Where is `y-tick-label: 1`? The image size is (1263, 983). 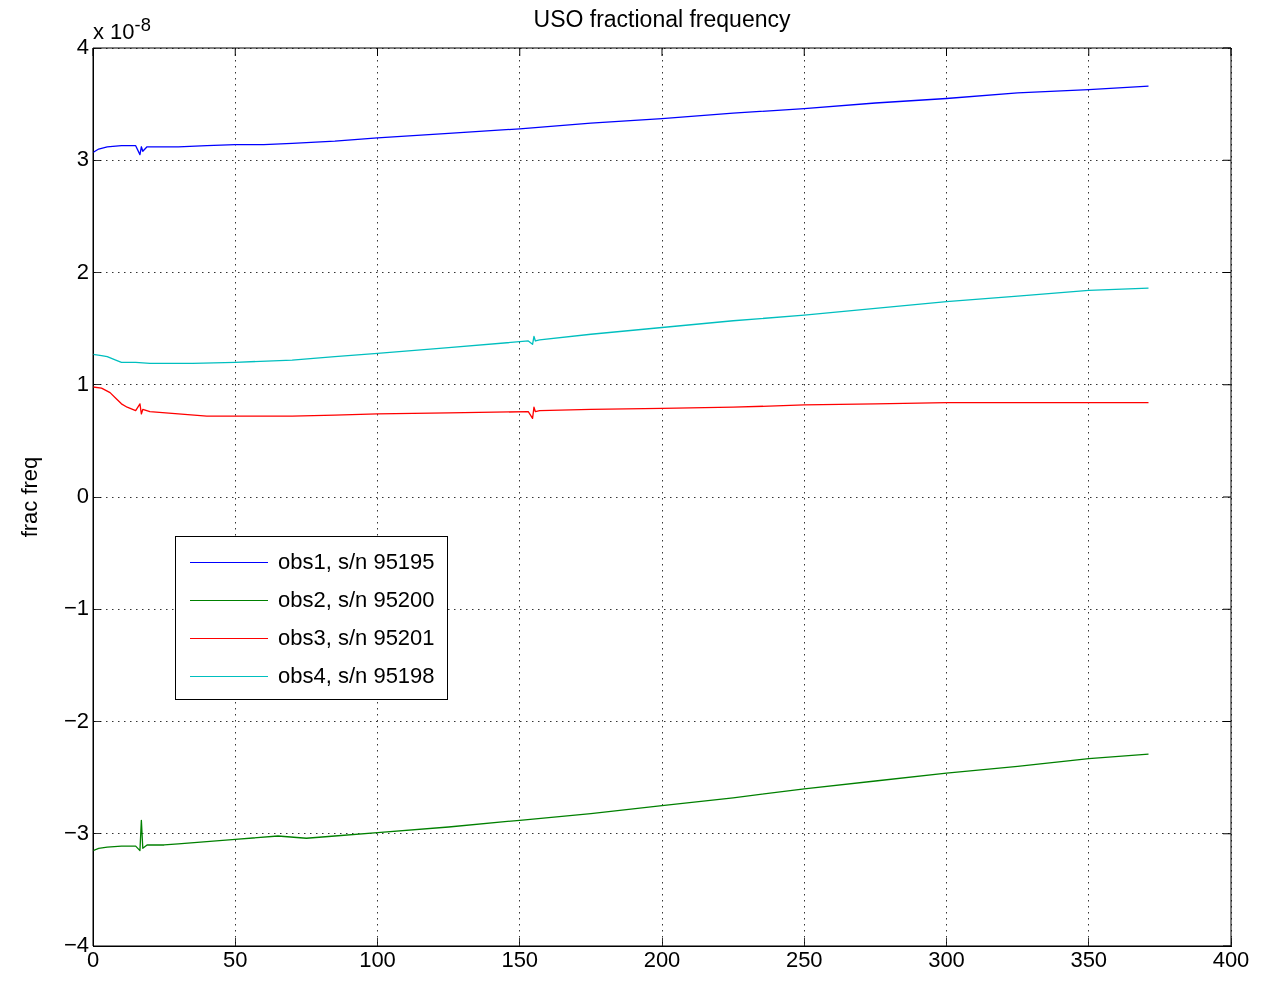 y-tick-label: 1 is located at coordinates (82, 383).